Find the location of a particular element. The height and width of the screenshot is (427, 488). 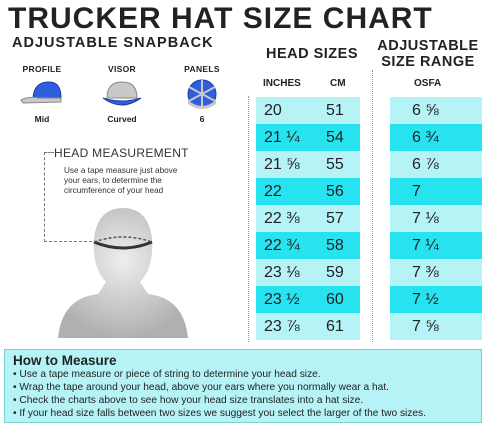

osfa-cell: 7 ⅛ is located at coordinates (425, 218).